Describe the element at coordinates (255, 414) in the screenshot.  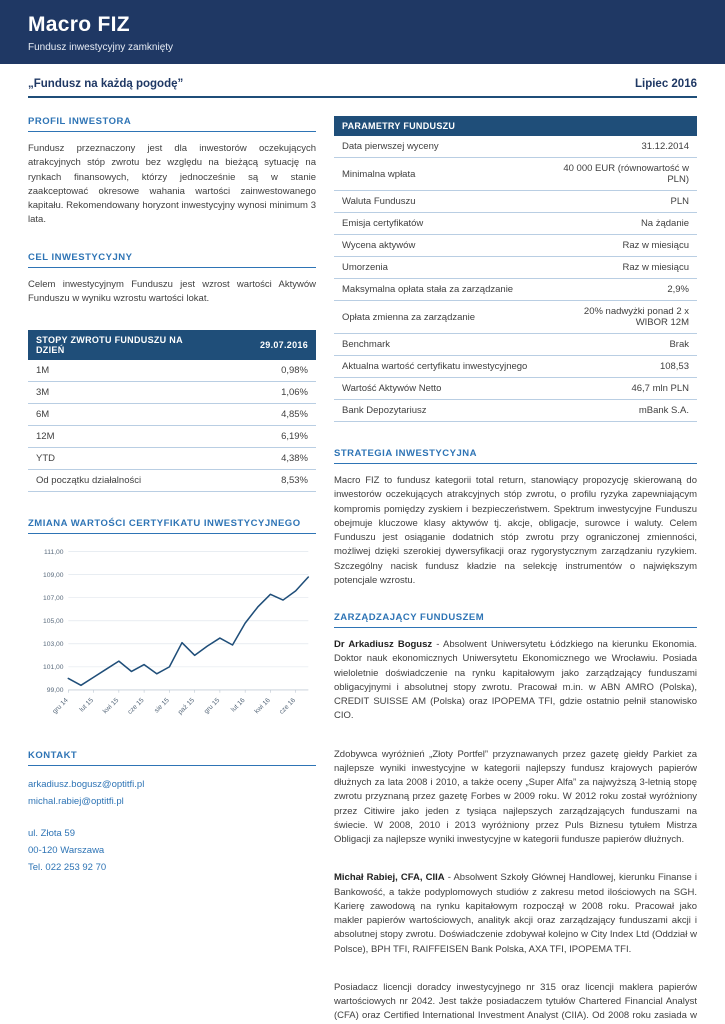
I see `return-value: 4,85%` at that location.